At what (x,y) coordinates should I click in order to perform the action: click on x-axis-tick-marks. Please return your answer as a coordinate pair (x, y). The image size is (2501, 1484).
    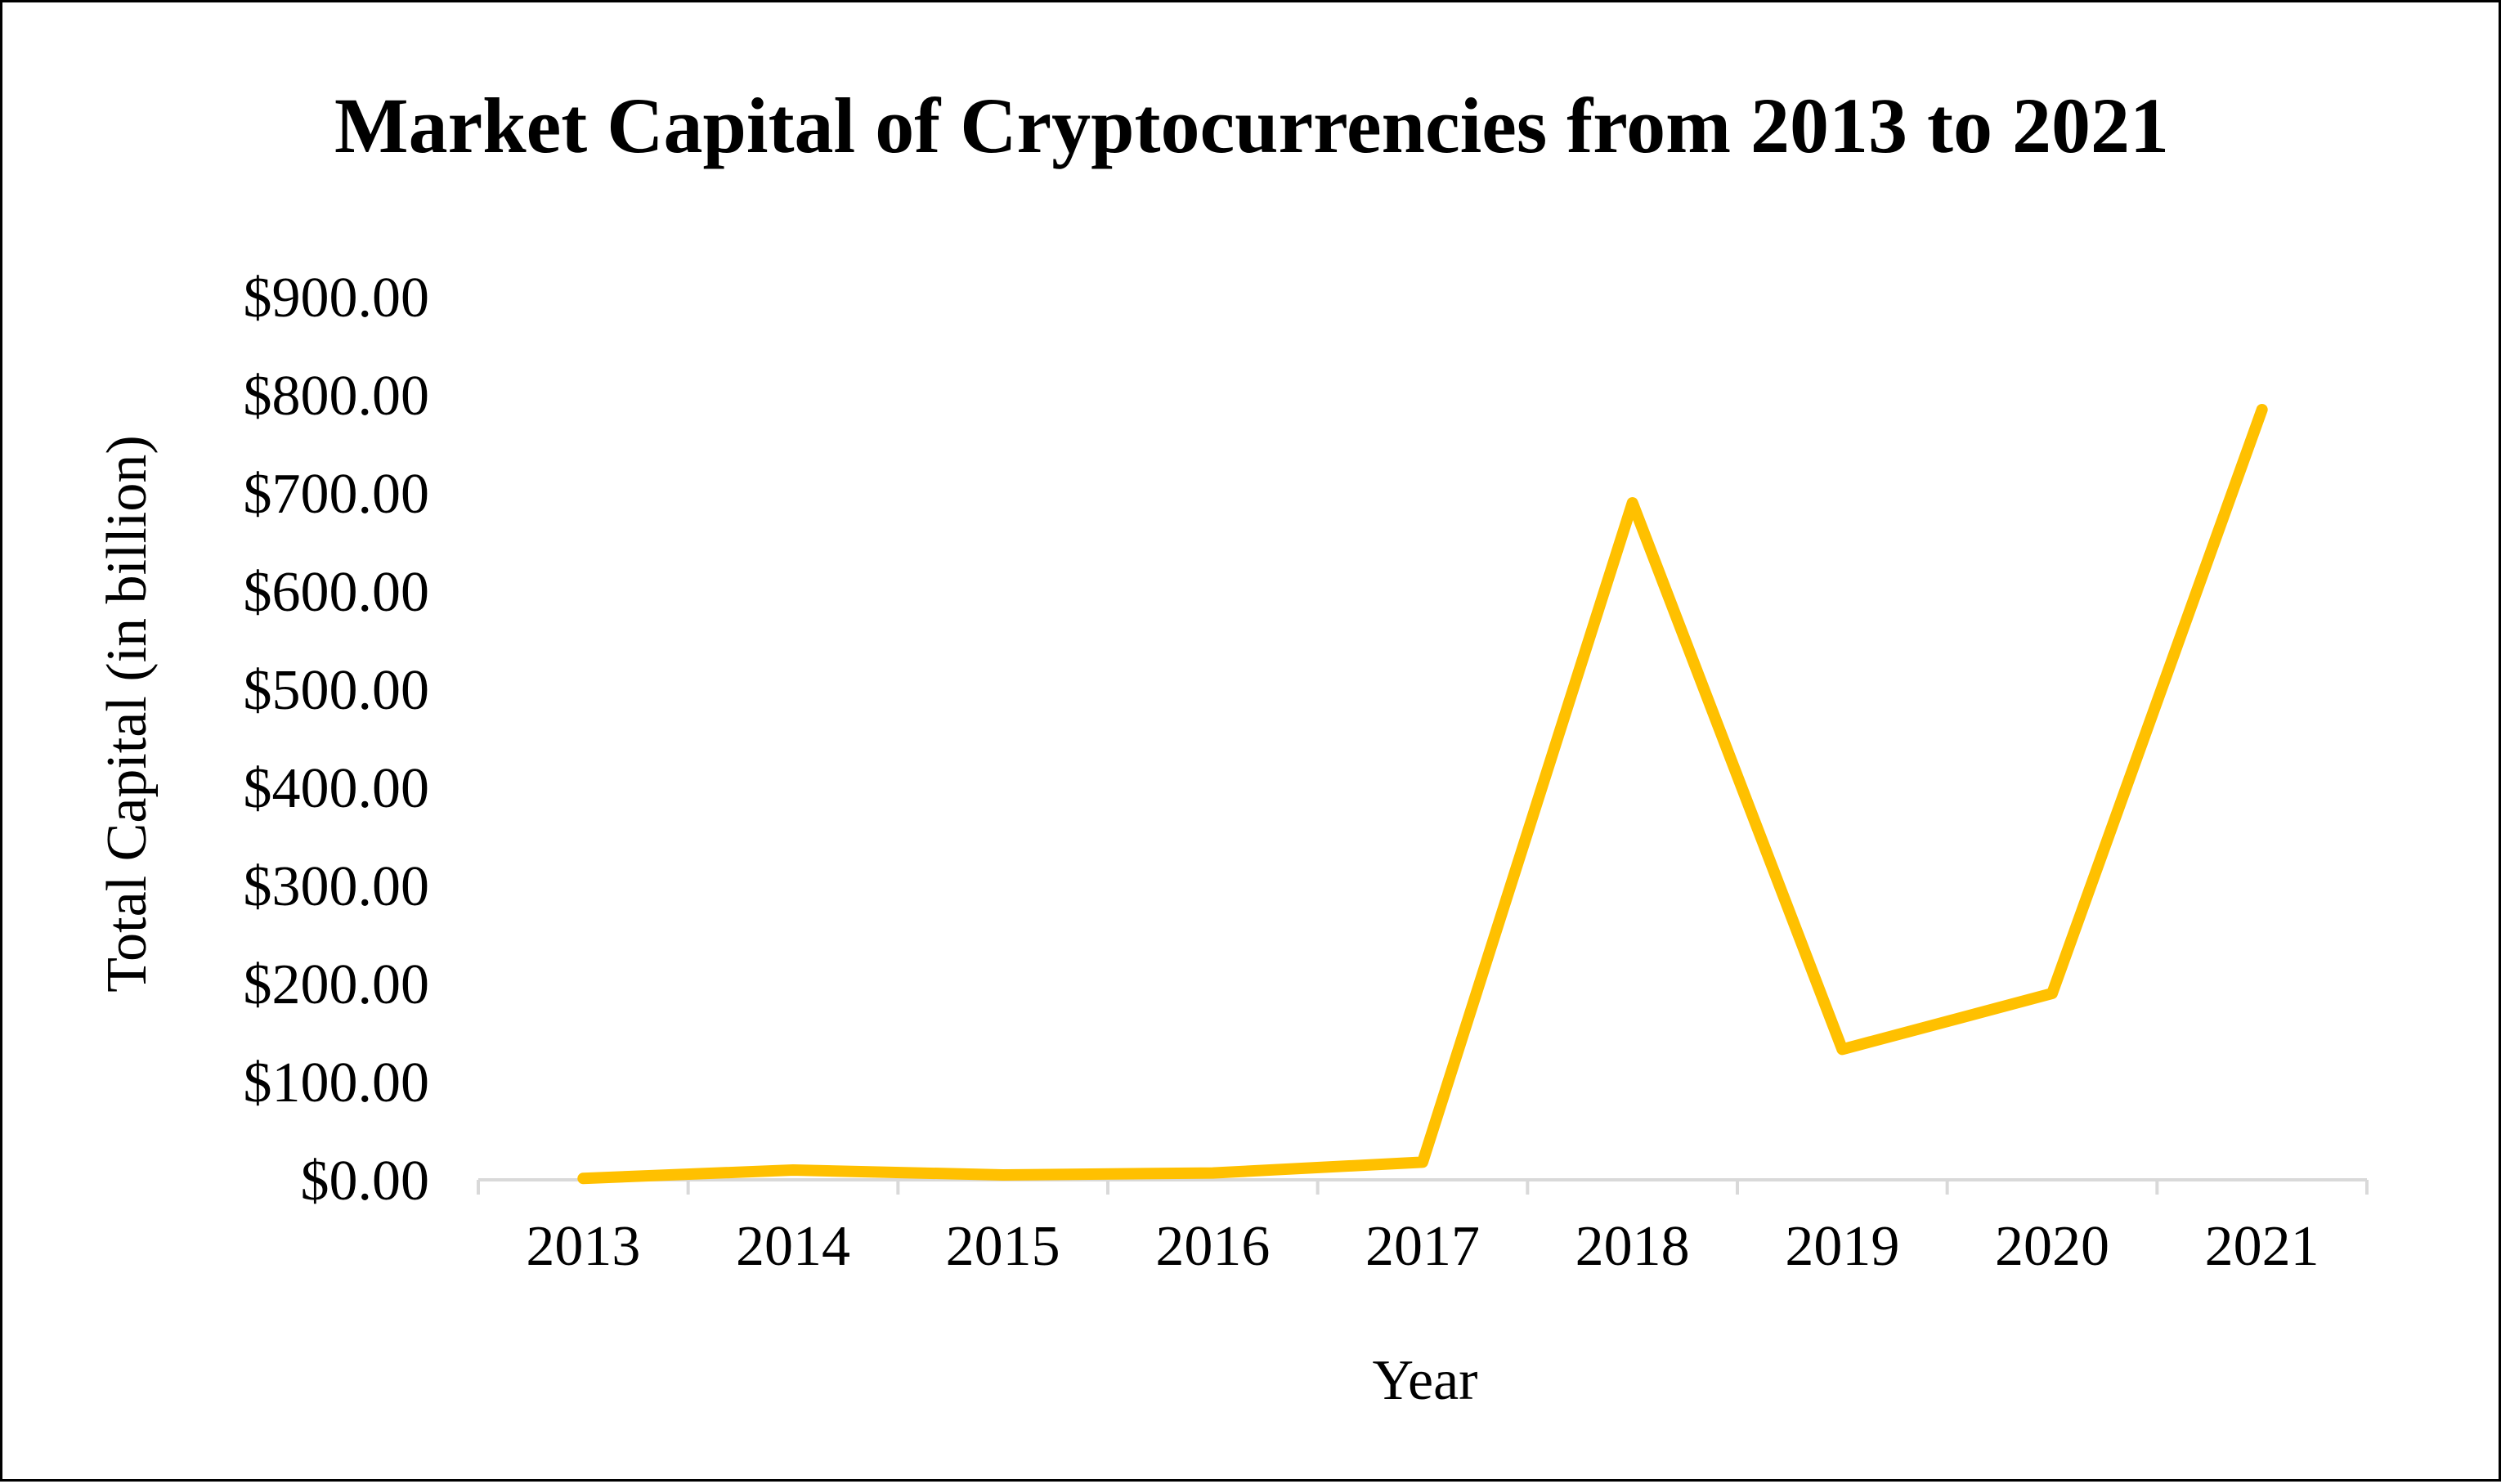
    Looking at the image, I should click on (1423, 1187).